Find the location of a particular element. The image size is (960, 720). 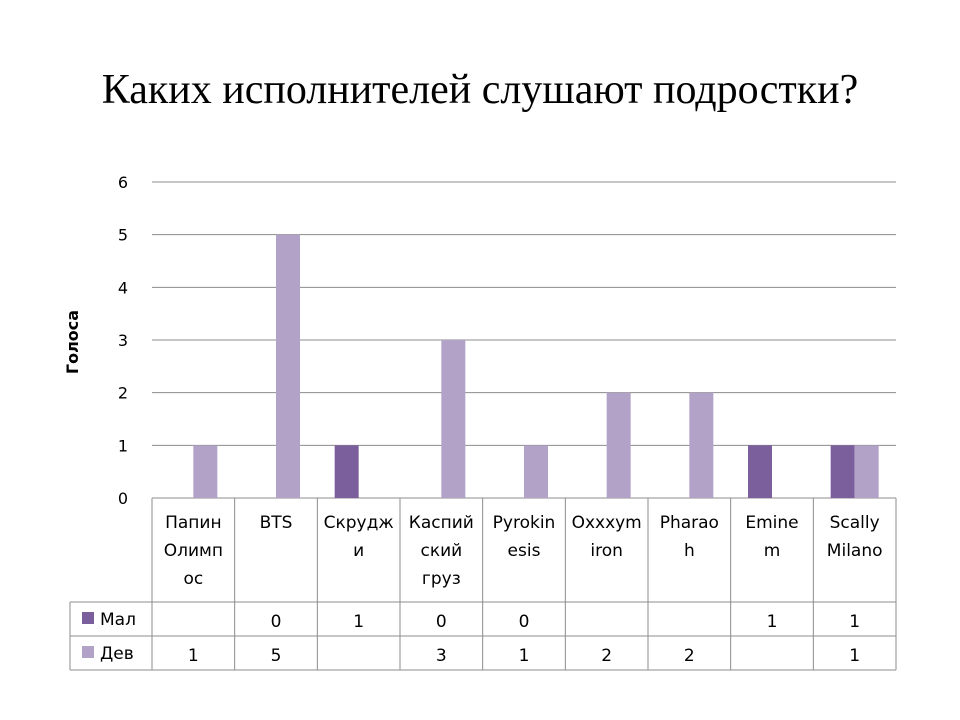

series-name: Дев is located at coordinates (117, 654).